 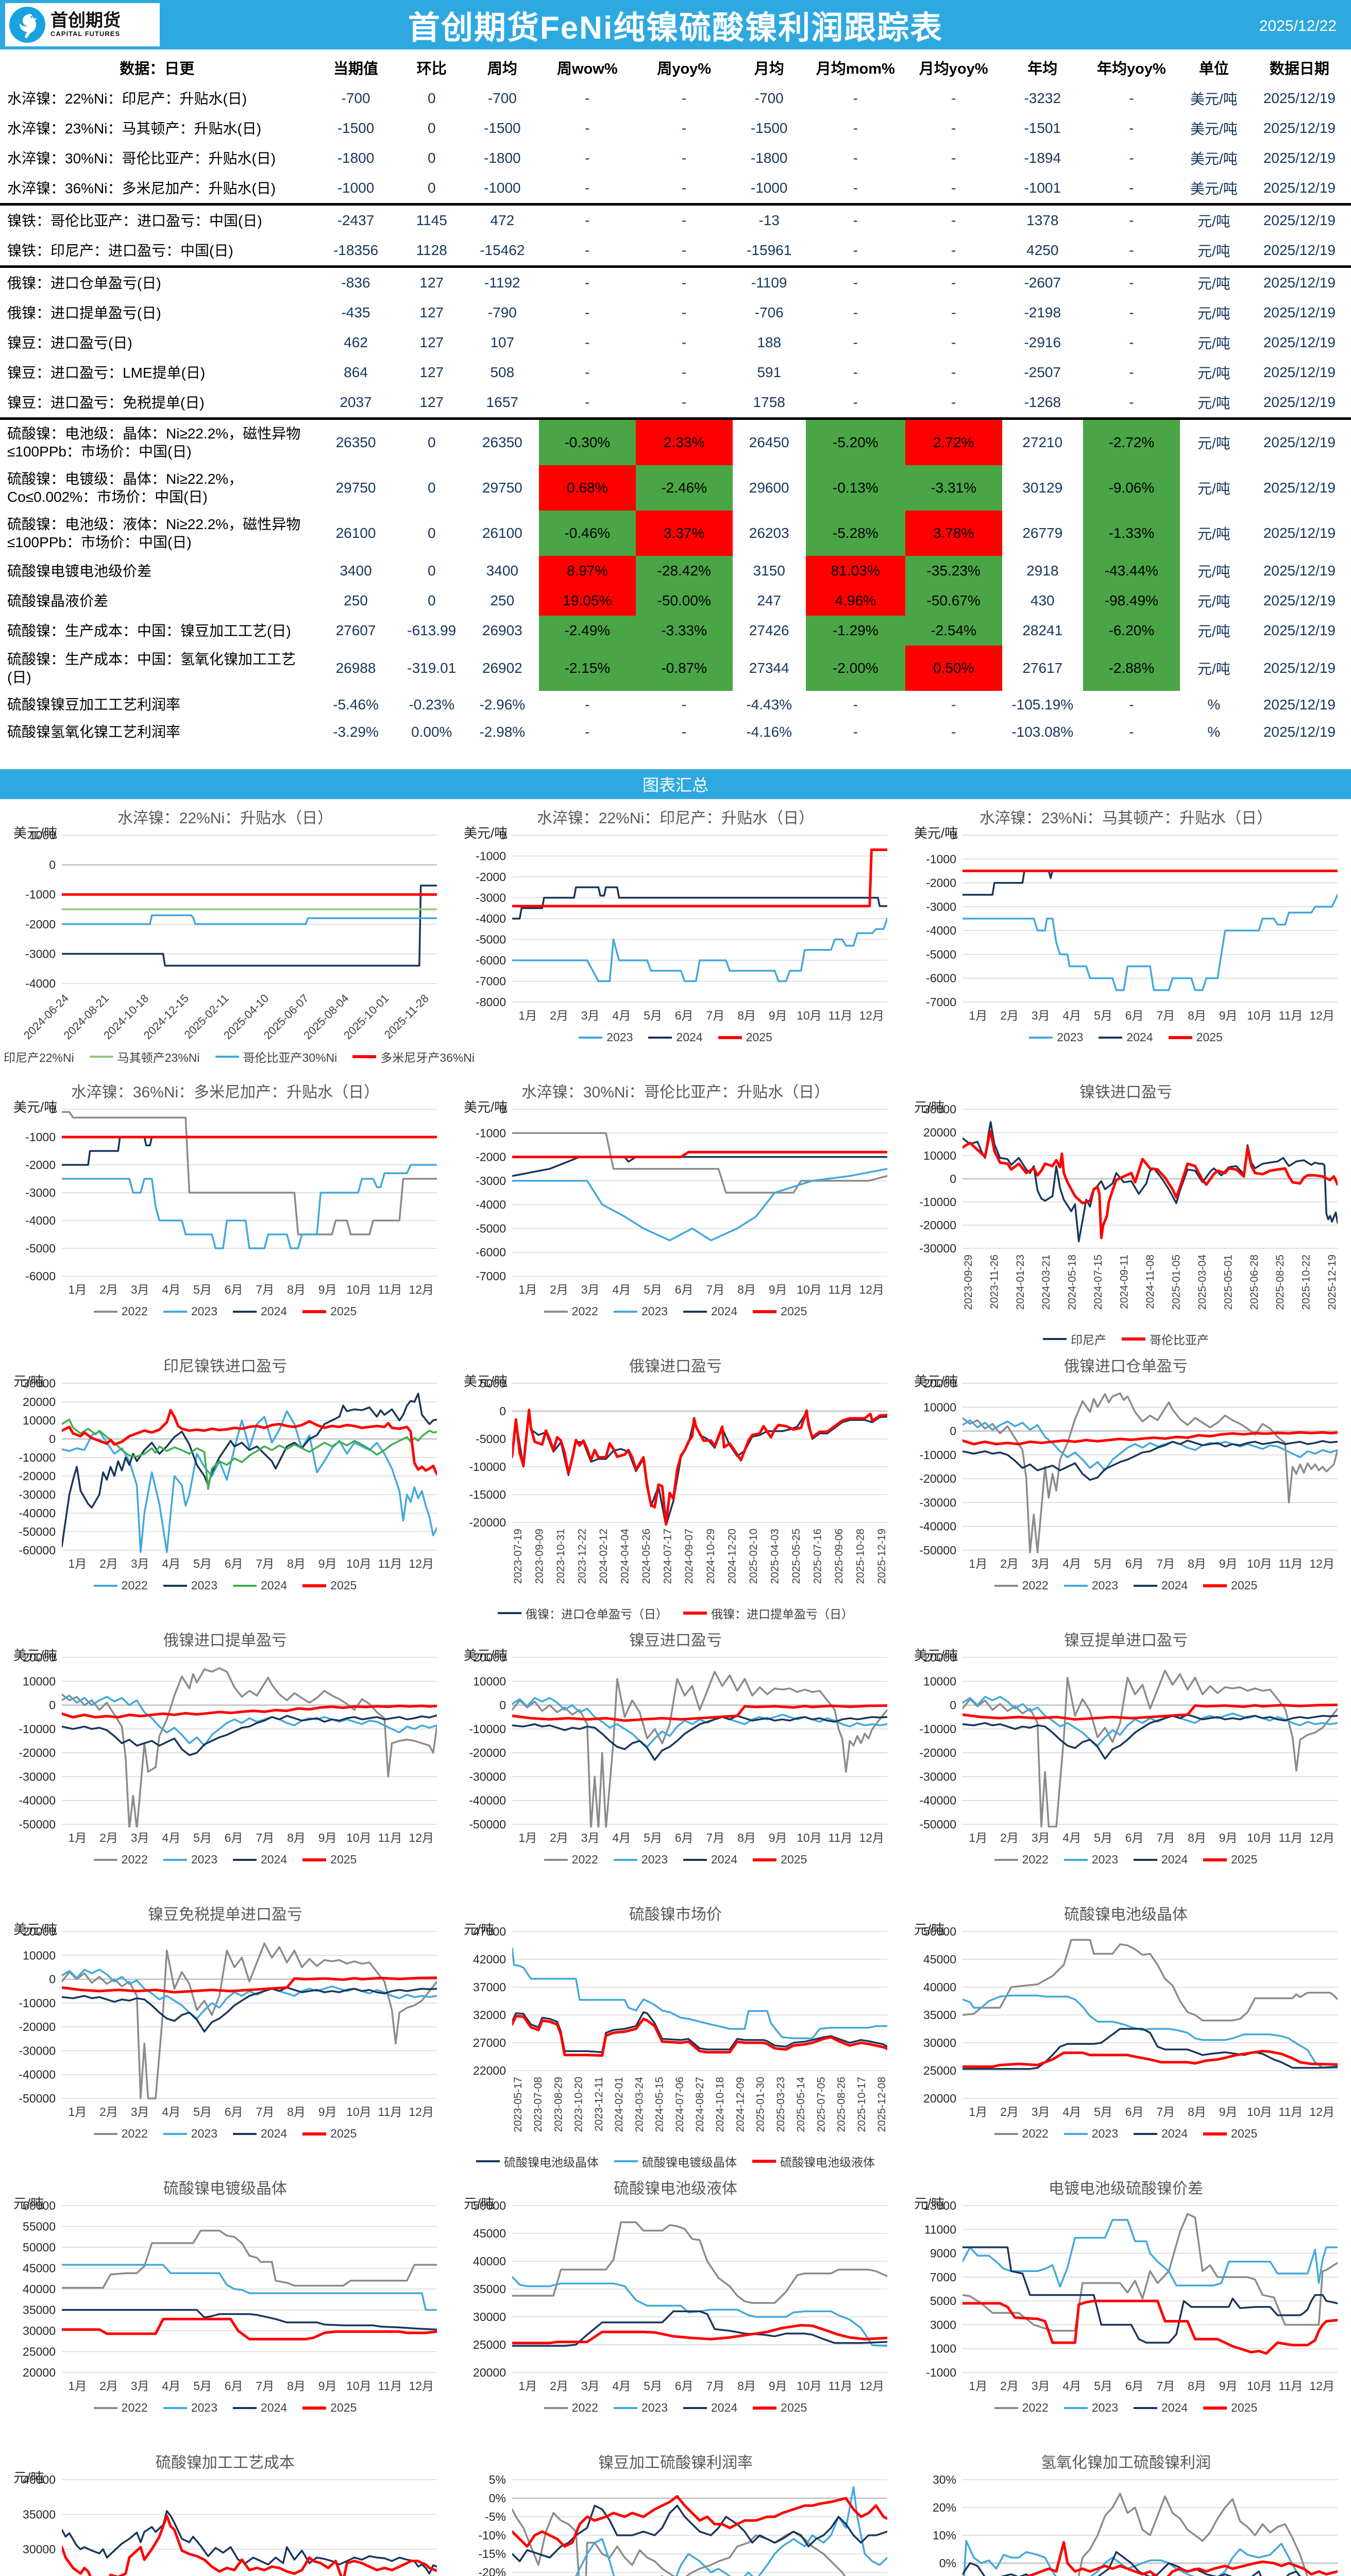 What do you see at coordinates (502, 571) in the screenshot?
I see `row-cell: 3400` at bounding box center [502, 571].